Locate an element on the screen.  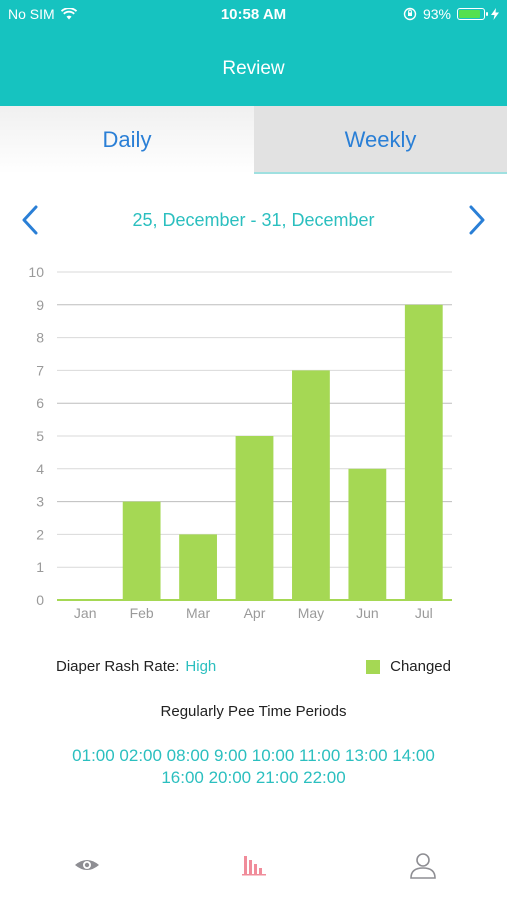
x-tick-label: Jul is located at coordinates (424, 613).